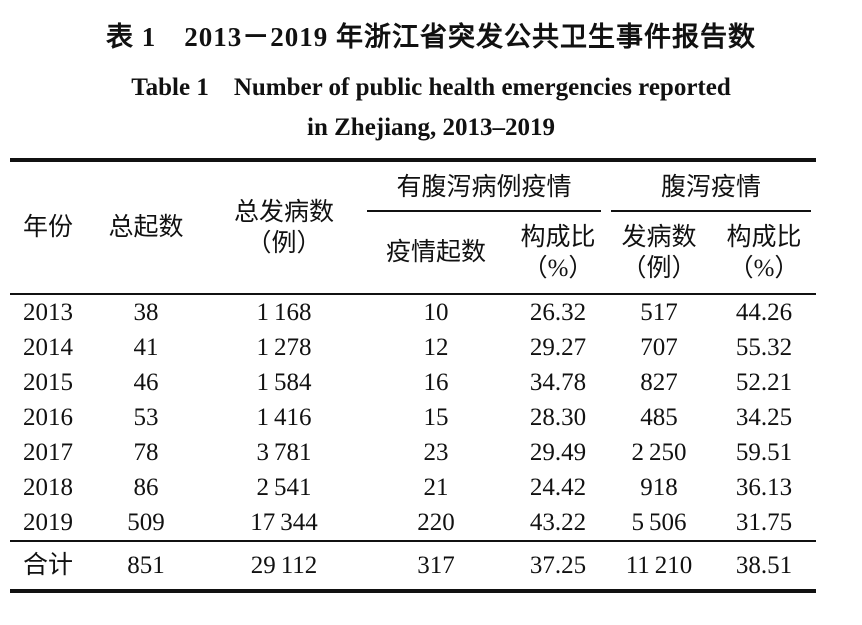 This screenshot has width=862, height=625. Describe the element at coordinates (436, 565) in the screenshot. I see `total-value-cell: 317` at that location.